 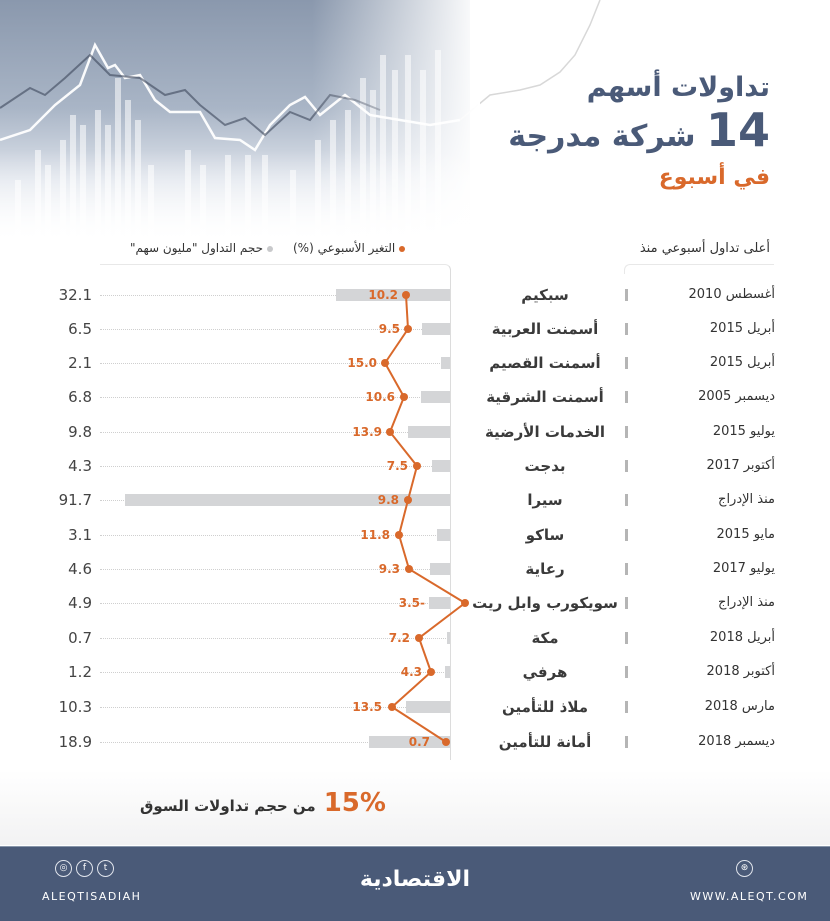 I want to click on change-label: 9.5, so click(x=389, y=329).